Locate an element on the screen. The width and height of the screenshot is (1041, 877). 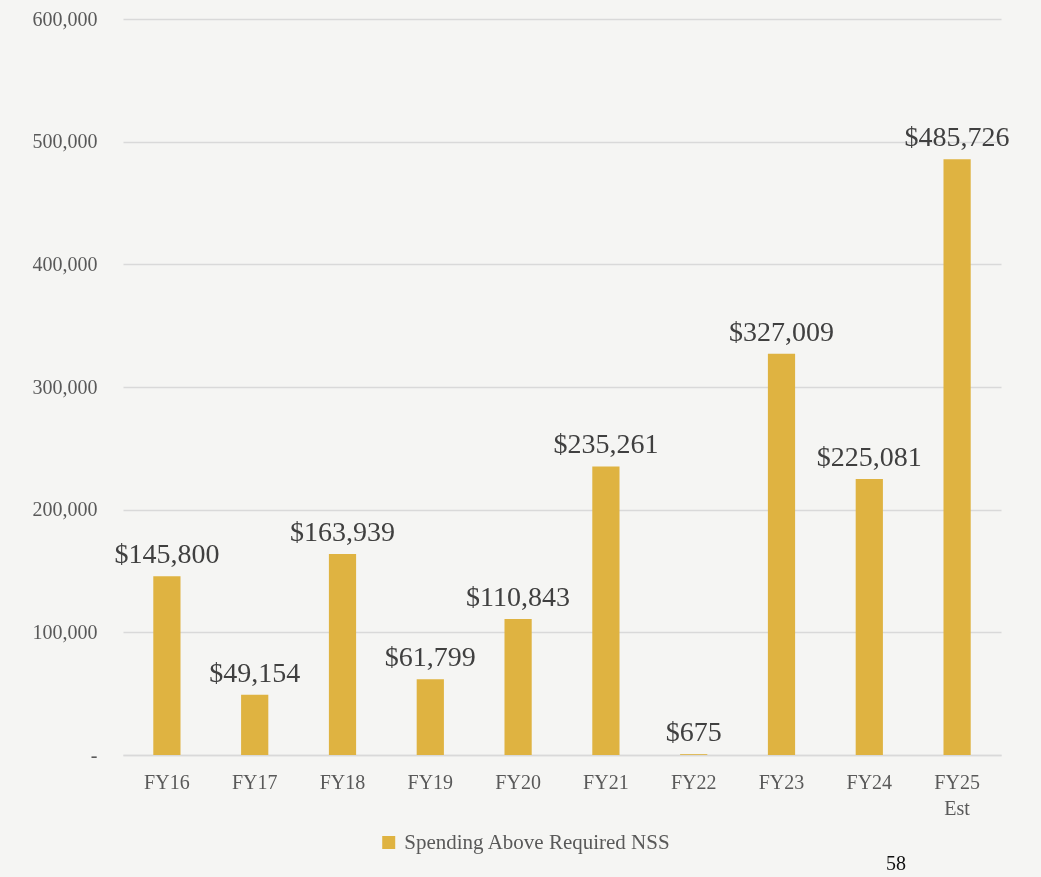
y-tick-label: 600,000 is located at coordinates (65, 18).